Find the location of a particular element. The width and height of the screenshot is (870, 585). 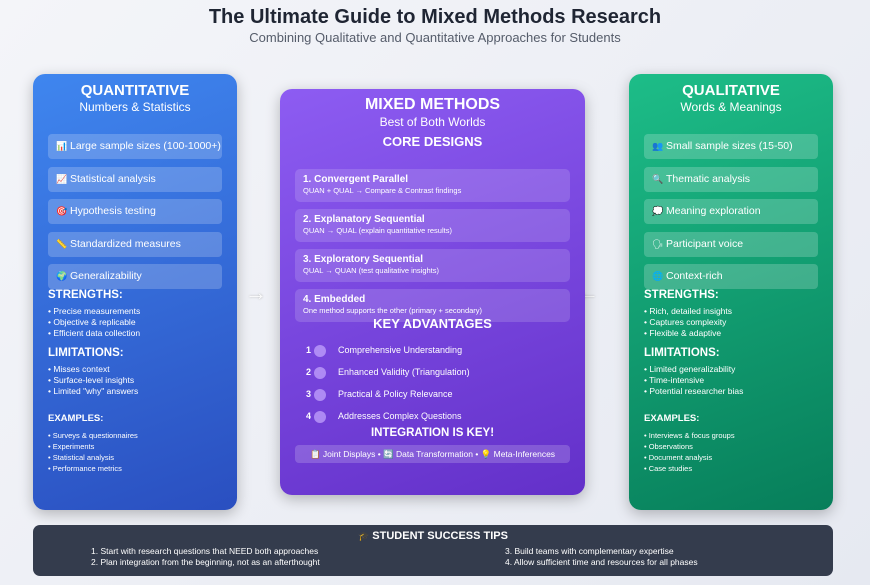

example-item: • Statistical analysis is located at coordinates (81, 457).